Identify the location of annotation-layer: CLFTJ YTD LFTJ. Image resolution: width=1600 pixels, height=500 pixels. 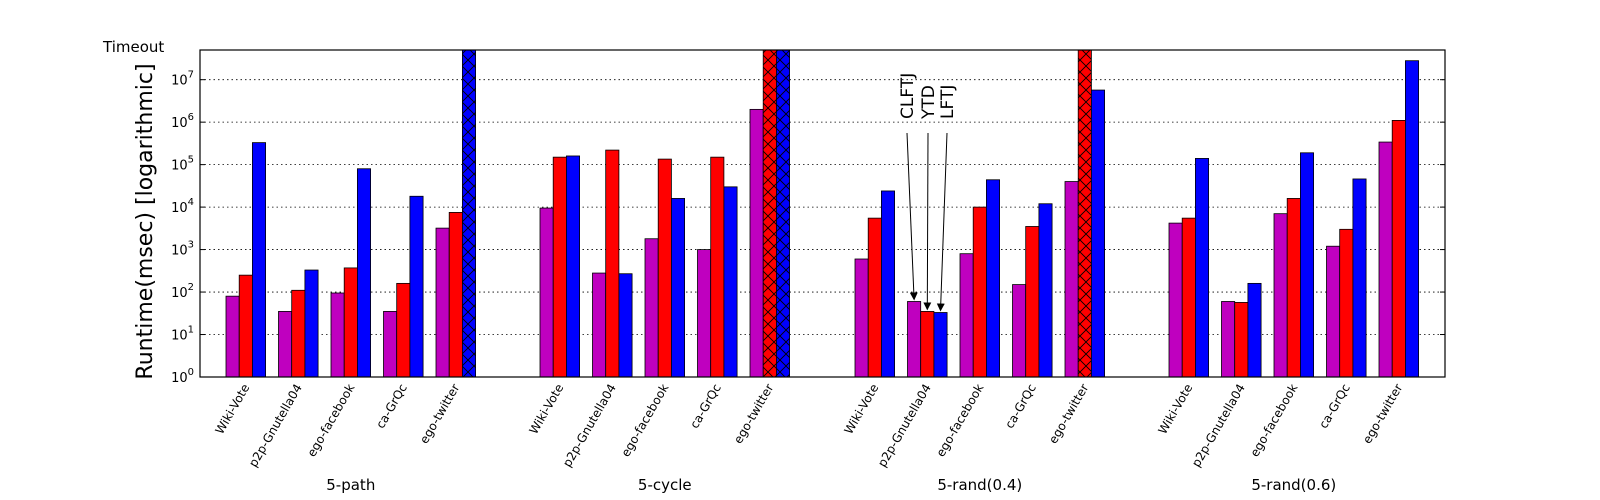
(928, 192).